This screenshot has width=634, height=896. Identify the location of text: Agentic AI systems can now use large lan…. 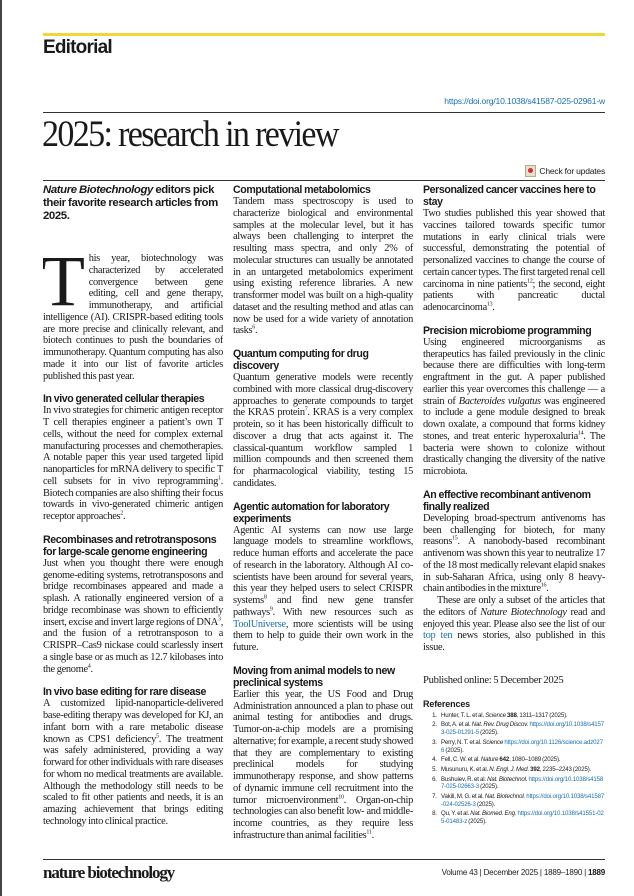
(323, 565).